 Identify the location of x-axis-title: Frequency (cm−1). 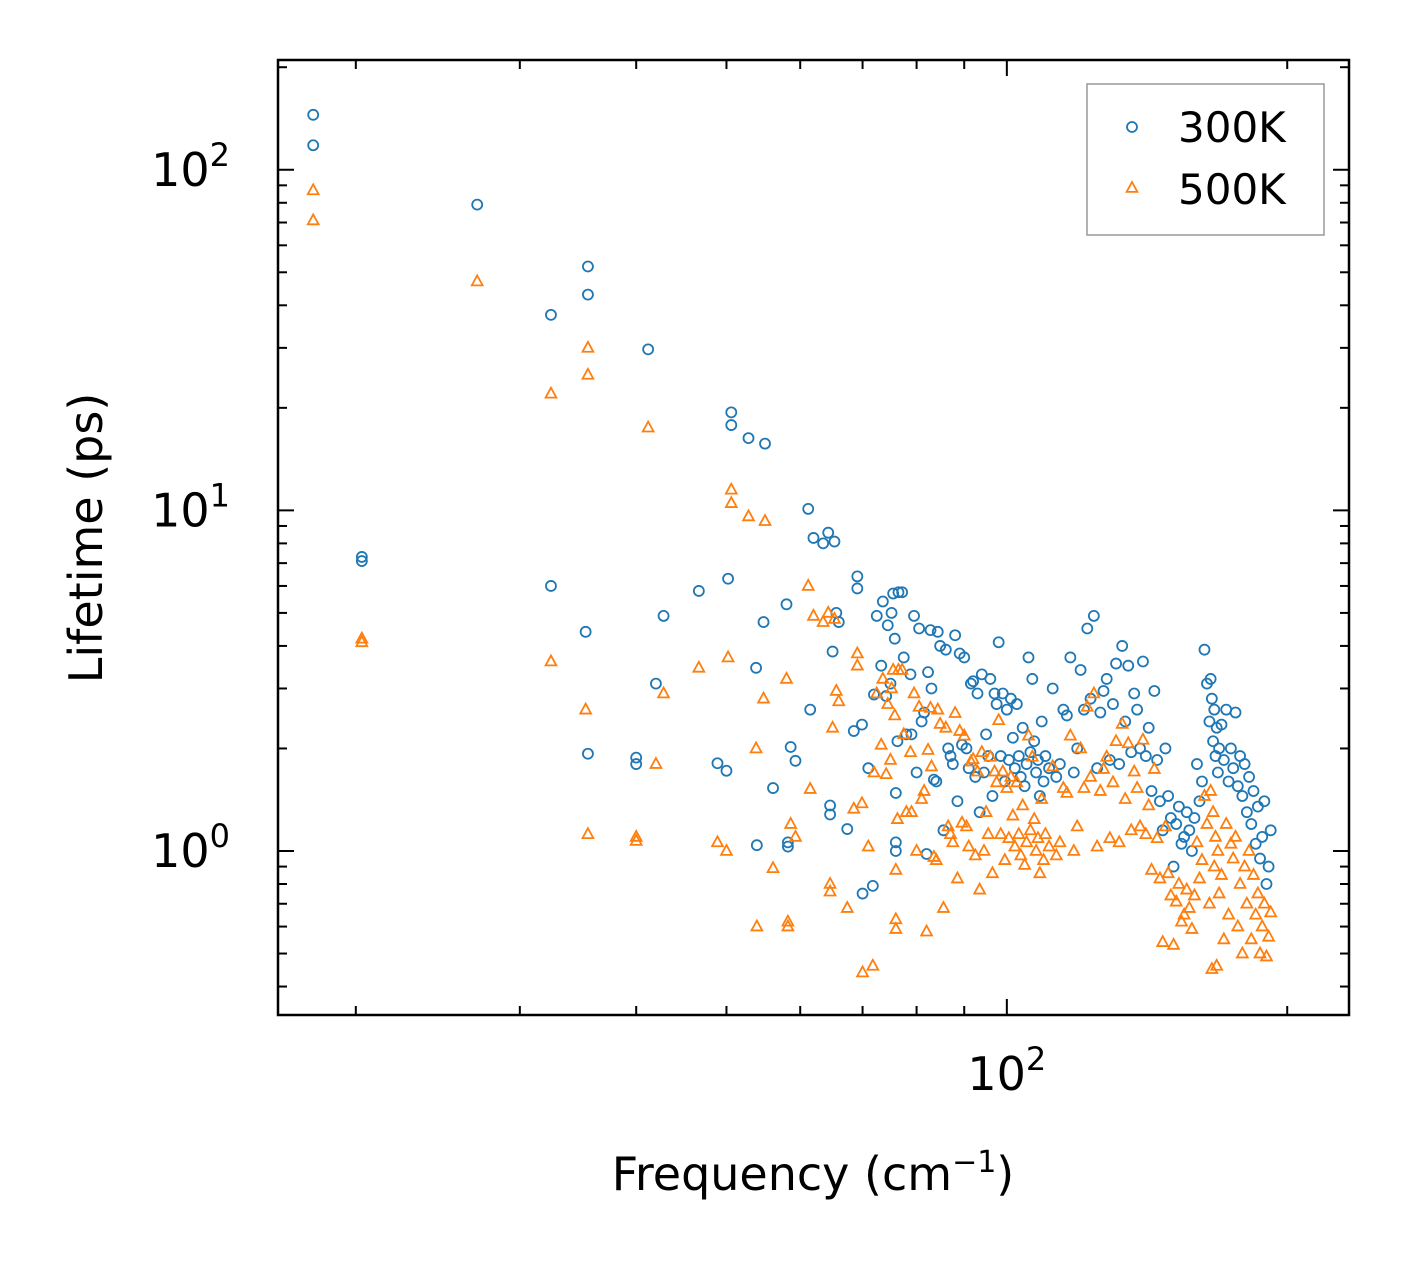
(813, 1173).